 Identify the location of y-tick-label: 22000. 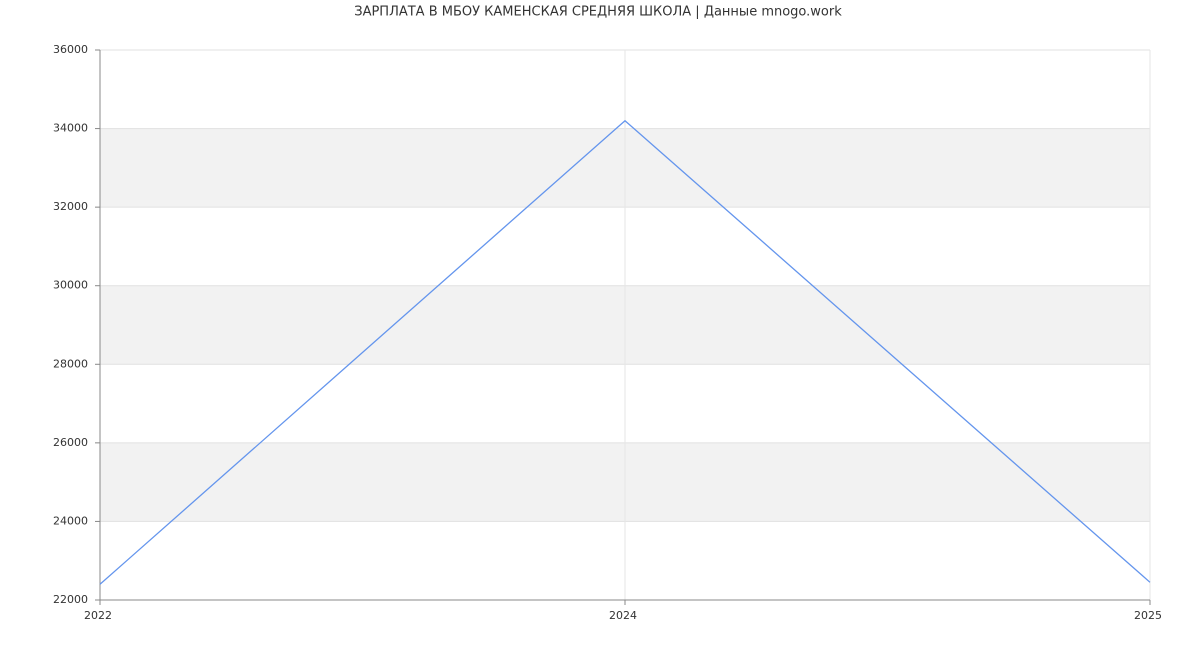
(70, 599).